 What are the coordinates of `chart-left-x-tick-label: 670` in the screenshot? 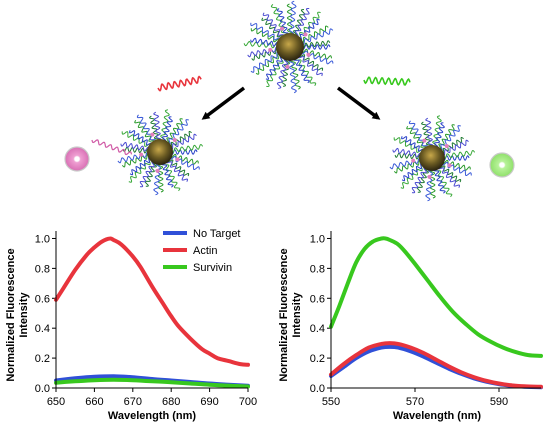 It's located at (133, 402).